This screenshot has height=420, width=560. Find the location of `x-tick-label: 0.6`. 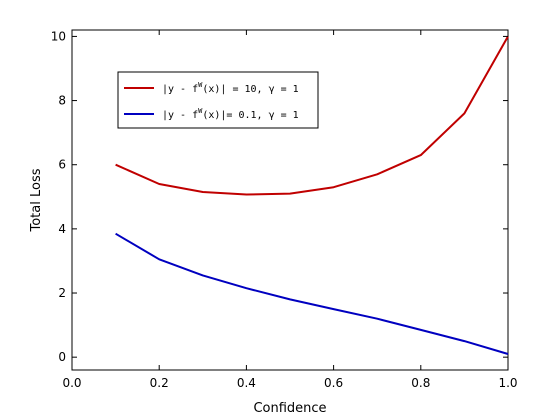

x-tick-label: 0.6 is located at coordinates (333, 383).